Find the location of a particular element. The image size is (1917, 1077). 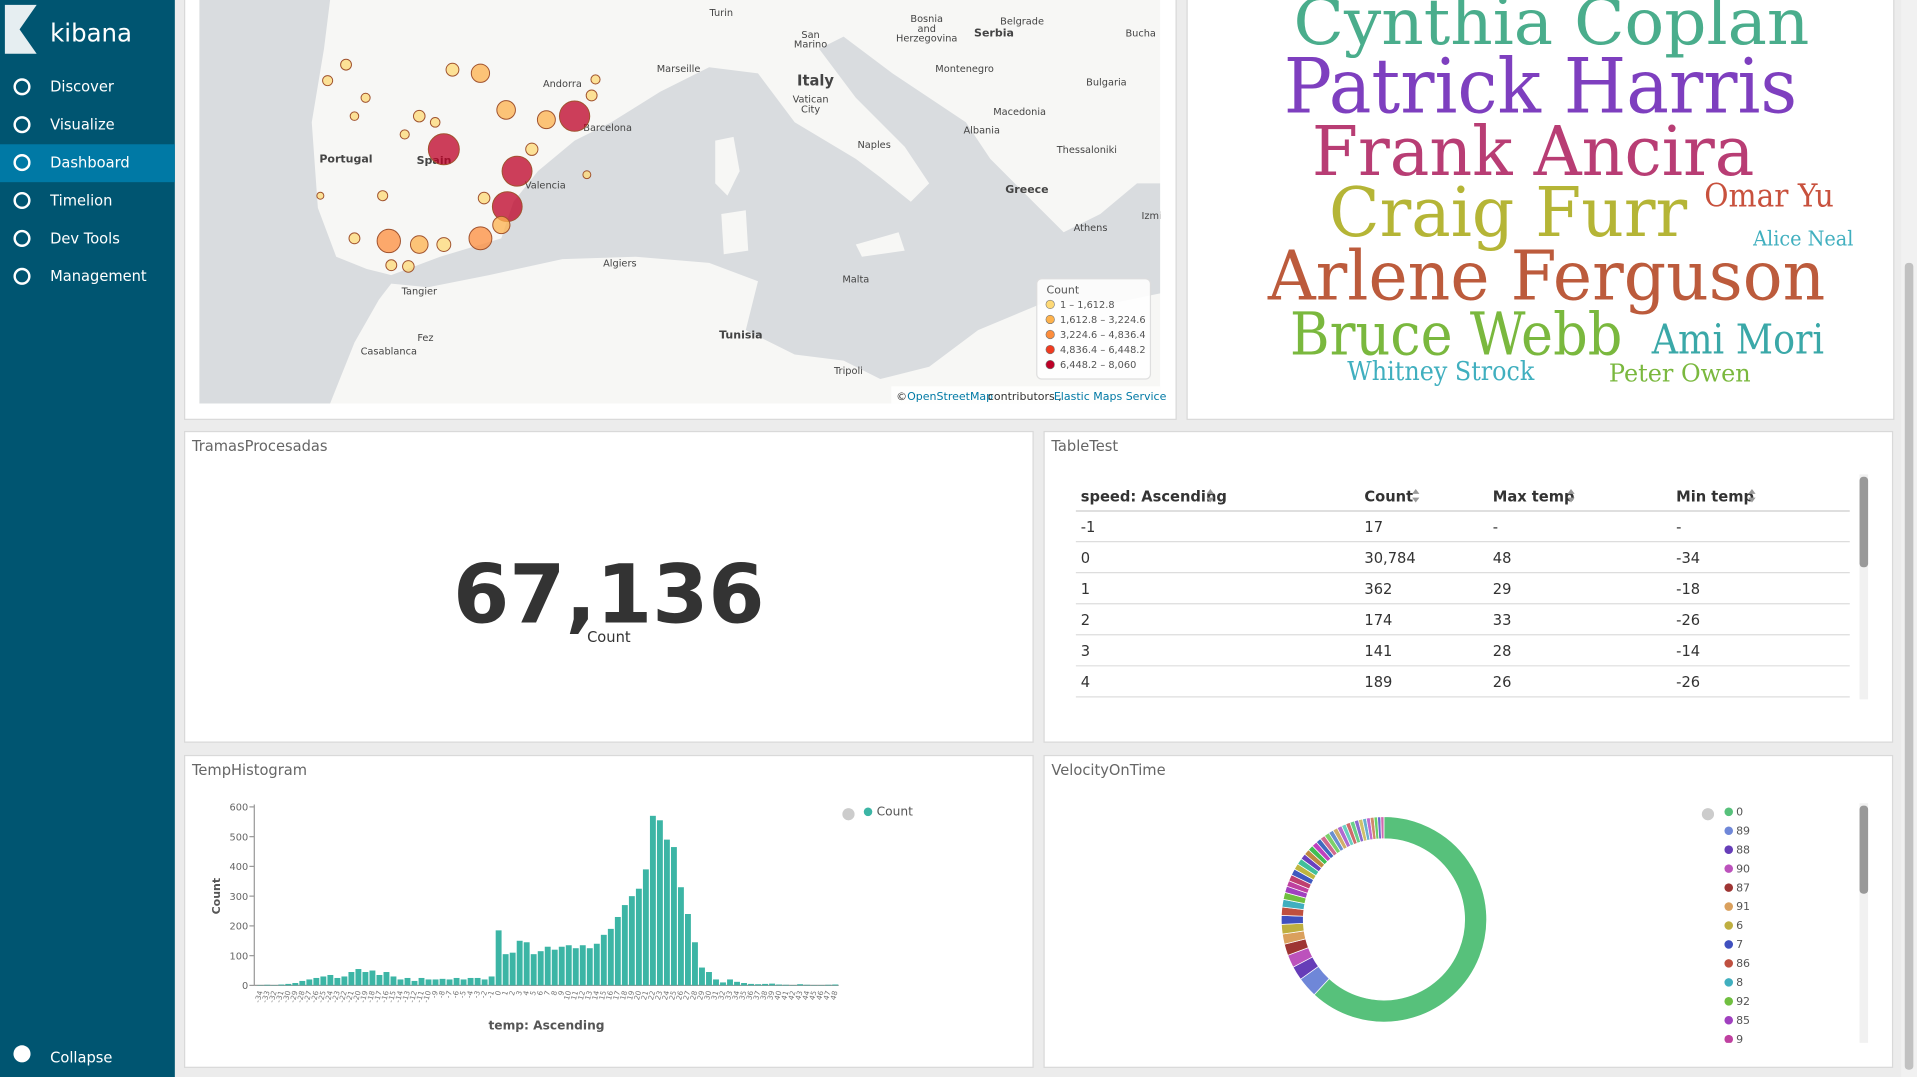

collapse: Collapse is located at coordinates (81, 1057).